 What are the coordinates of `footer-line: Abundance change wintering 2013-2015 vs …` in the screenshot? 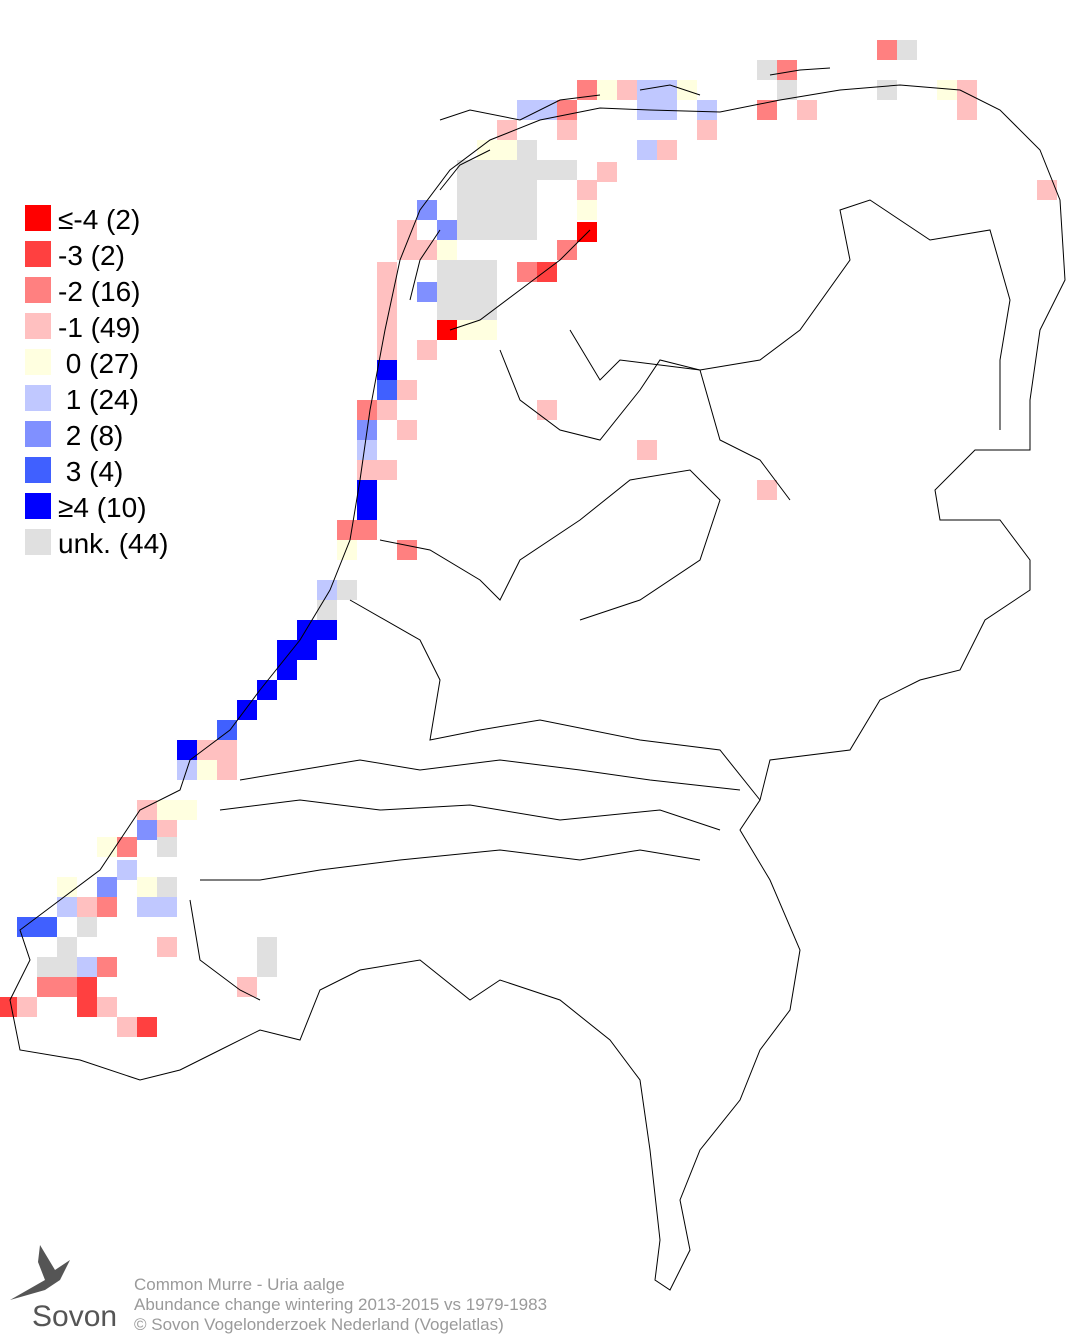 It's located at (340, 1304).